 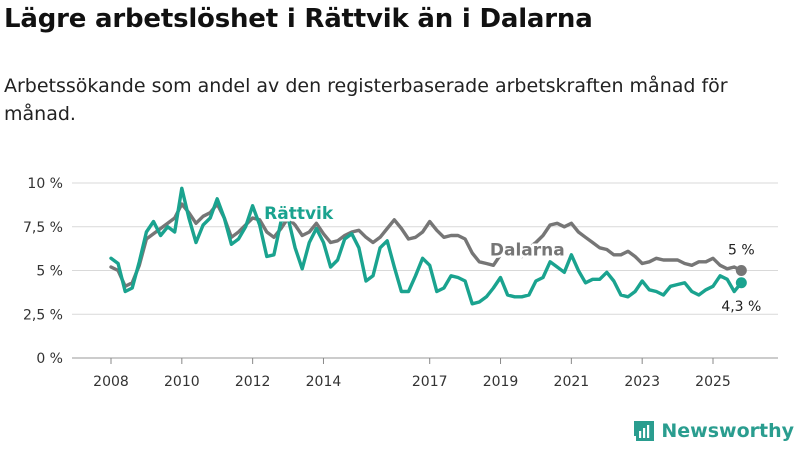 What do you see at coordinates (43, 228) in the screenshot?
I see `y-tick-label: 7,5 %` at bounding box center [43, 228].